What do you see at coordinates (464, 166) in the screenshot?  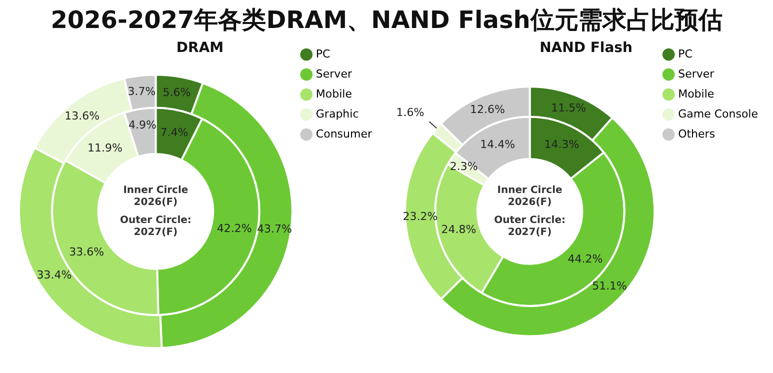 I see `data-label: 2.3%` at bounding box center [464, 166].